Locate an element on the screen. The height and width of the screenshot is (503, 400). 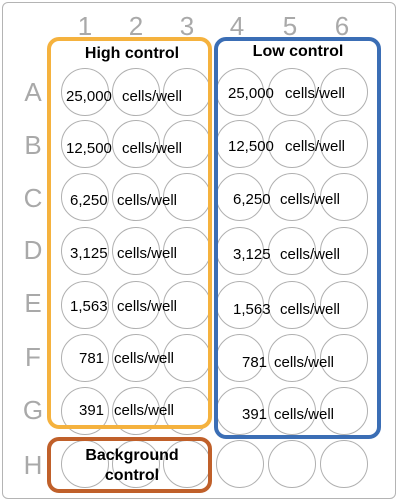
well-b6 is located at coordinates (344, 144).